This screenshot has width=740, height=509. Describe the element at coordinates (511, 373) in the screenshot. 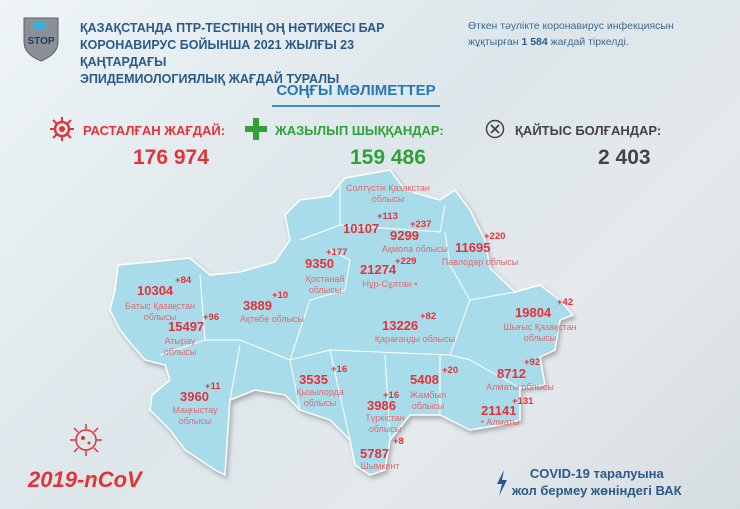

I see `region-total: 8712` at that location.